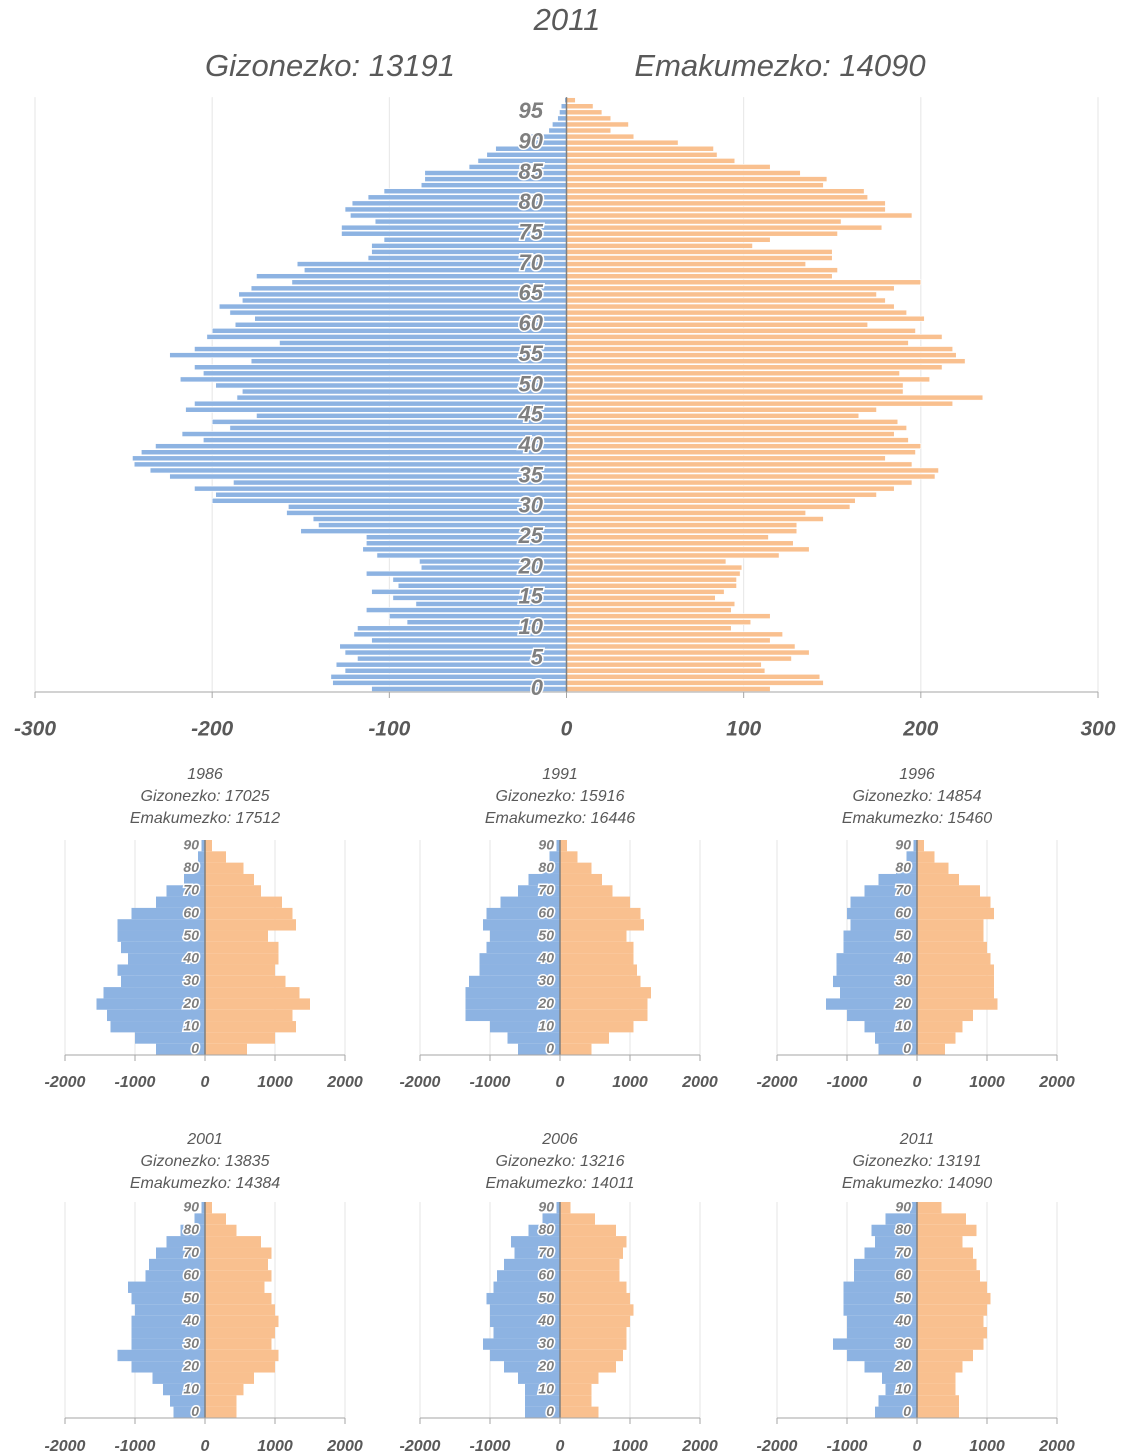 The height and width of the screenshot is (1456, 1127). What do you see at coordinates (560, 1161) in the screenshot?
I see `male-label: Gizonezko: 13216` at bounding box center [560, 1161].